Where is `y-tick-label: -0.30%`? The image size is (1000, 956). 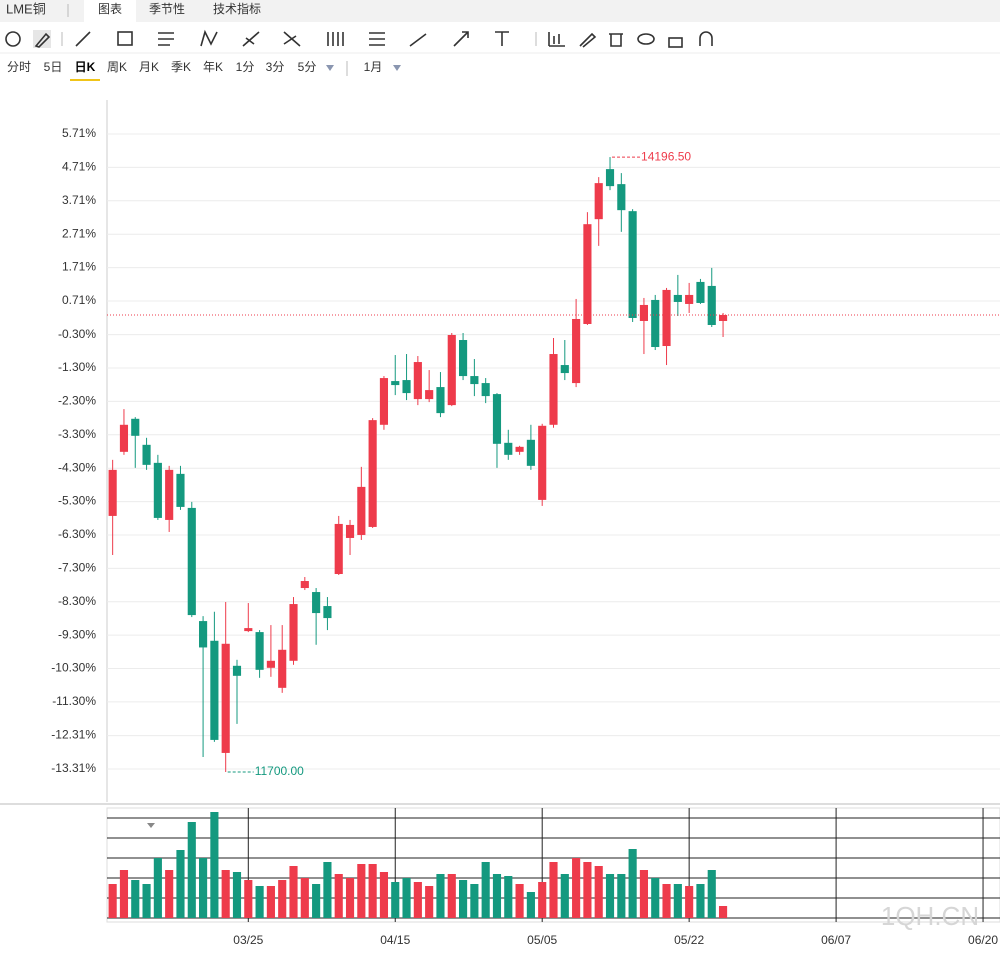 y-tick-label: -0.30% is located at coordinates (77, 334).